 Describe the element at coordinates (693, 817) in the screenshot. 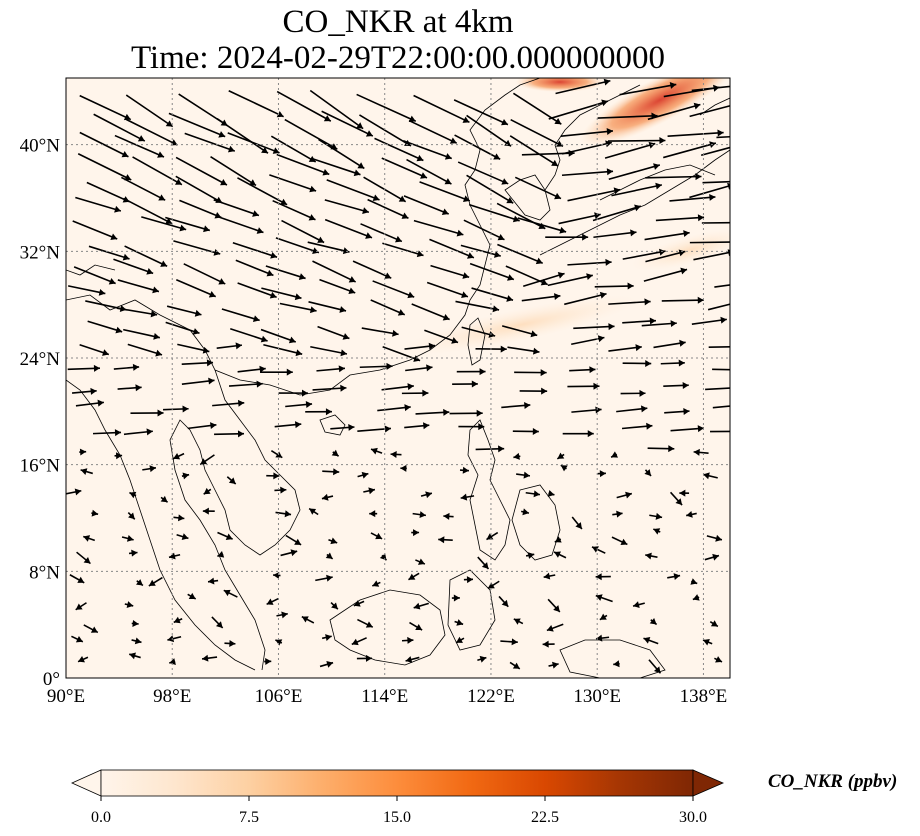

I see `colorbar-tick-label: 30.0` at that location.